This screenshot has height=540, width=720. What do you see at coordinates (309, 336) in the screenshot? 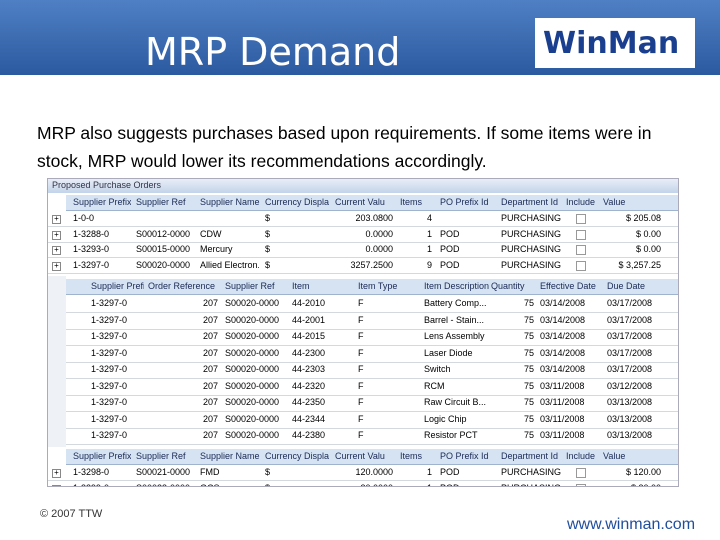
I see `cell: 44-2015` at bounding box center [309, 336].